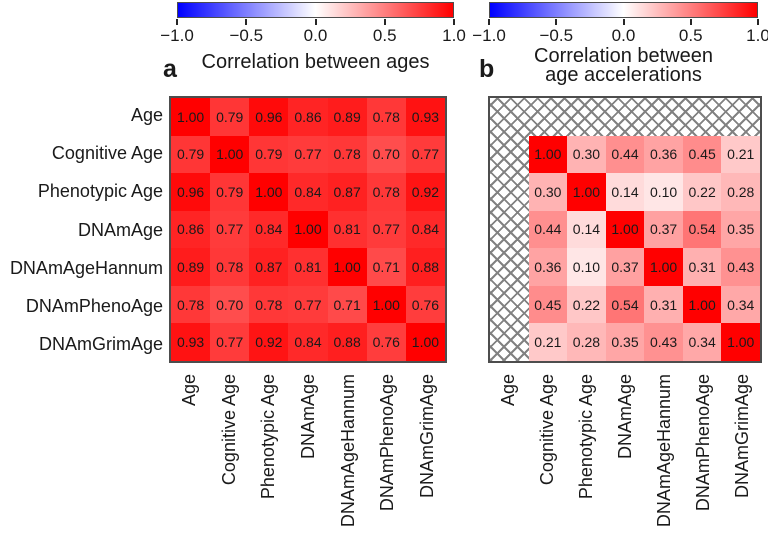 The height and width of the screenshot is (543, 768). What do you see at coordinates (425, 117) in the screenshot?
I see `heatmap-cell: 0.93` at bounding box center [425, 117].